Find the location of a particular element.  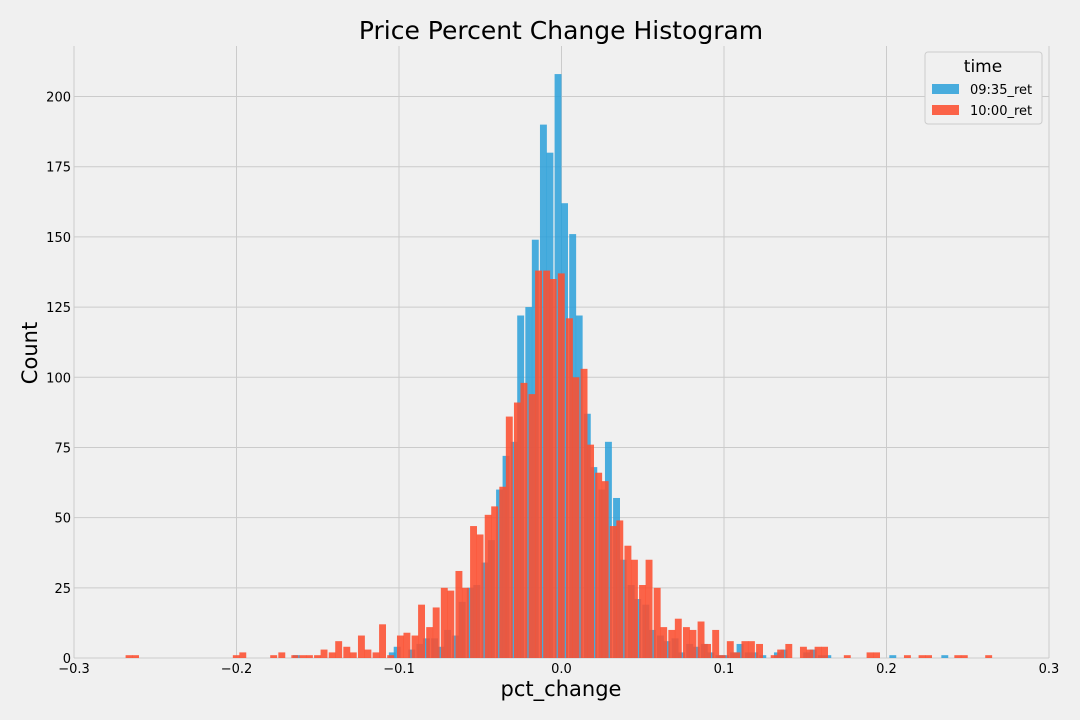

x-tick-label: 0.0 is located at coordinates (561, 669).